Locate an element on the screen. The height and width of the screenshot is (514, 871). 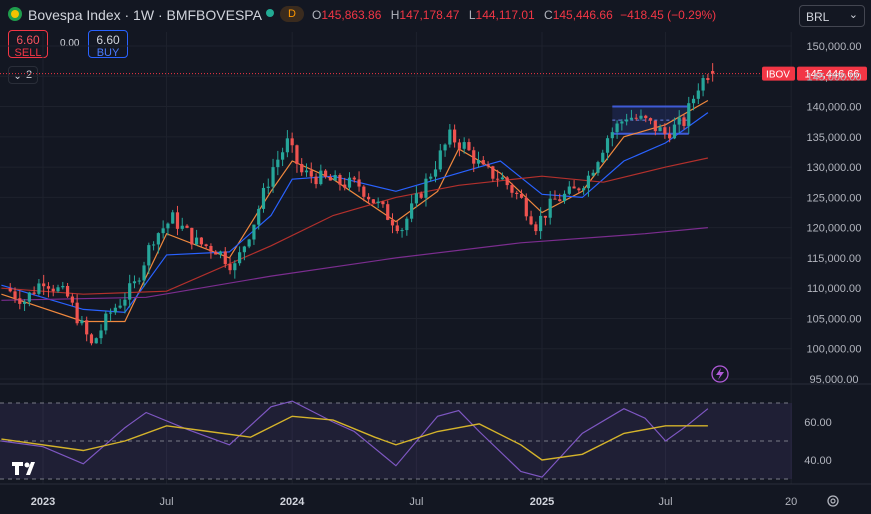
time-tick-label: 2023 is located at coordinates (43, 502).